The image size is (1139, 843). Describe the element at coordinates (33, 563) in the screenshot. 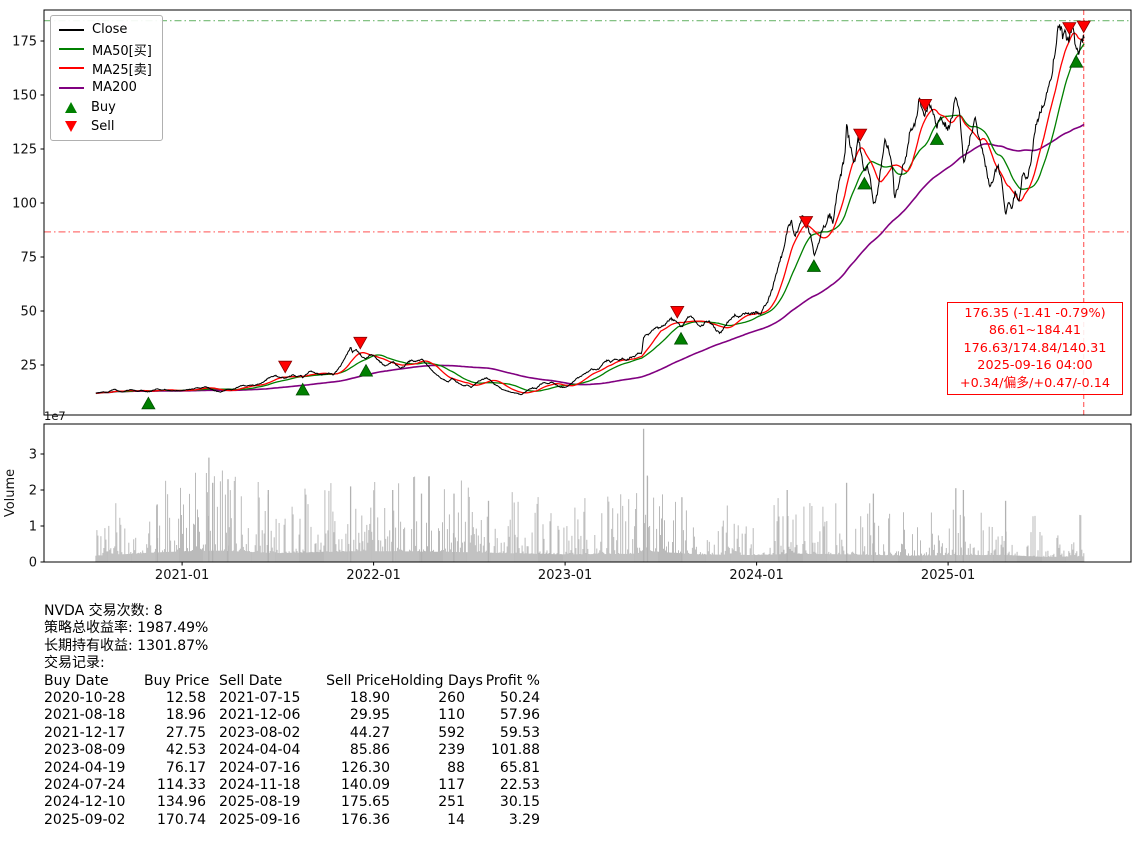

I see `svg-text: 0` at that location.